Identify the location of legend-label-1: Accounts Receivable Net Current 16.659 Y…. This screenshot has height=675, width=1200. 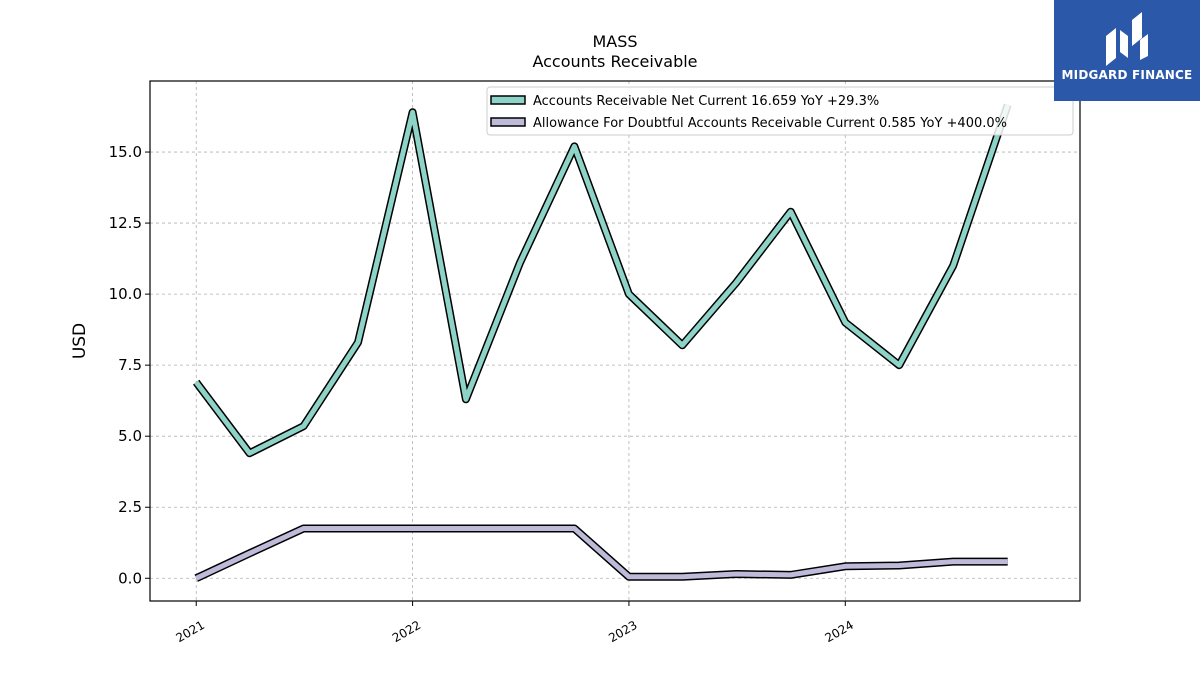
(706, 101).